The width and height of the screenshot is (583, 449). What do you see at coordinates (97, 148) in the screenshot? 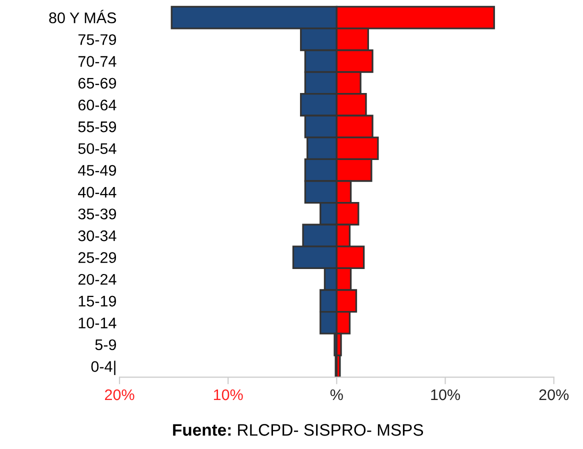
I see `y-tick-label: 50-54` at bounding box center [97, 148].